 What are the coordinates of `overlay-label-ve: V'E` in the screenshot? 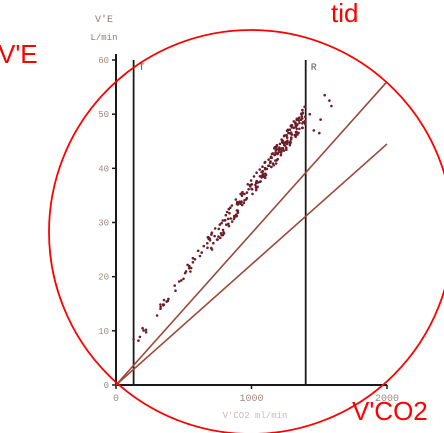 It's located at (19, 54).